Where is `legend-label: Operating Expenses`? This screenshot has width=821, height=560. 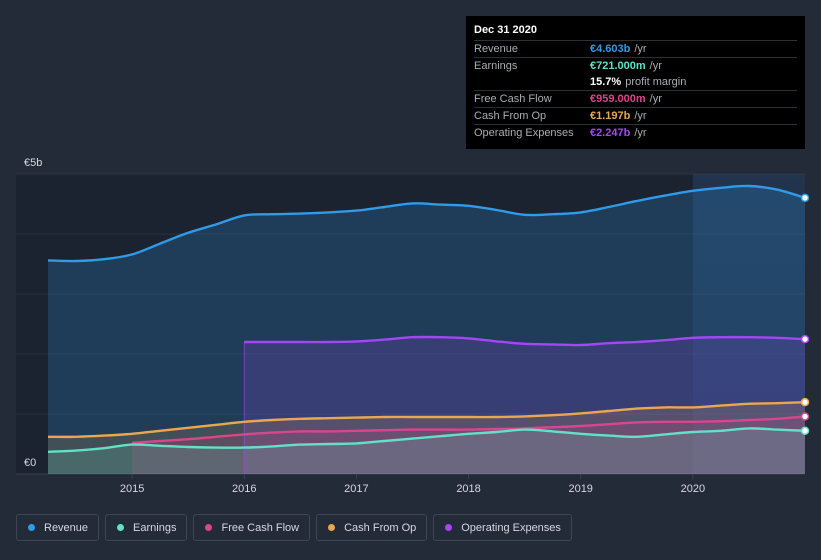 legend-label: Operating Expenses is located at coordinates (511, 527).